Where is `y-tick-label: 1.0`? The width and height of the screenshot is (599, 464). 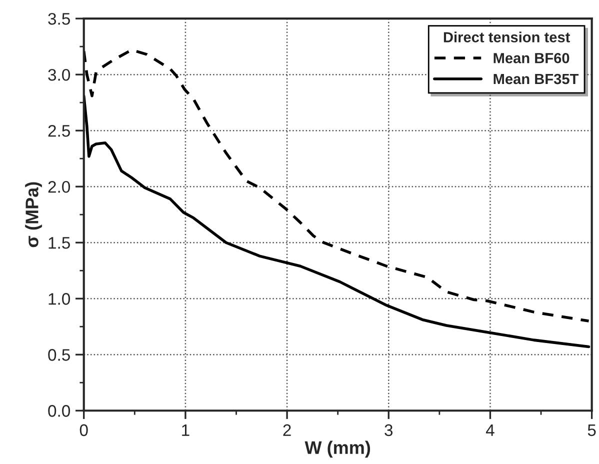 y-tick-label: 1.0 is located at coordinates (59, 299).